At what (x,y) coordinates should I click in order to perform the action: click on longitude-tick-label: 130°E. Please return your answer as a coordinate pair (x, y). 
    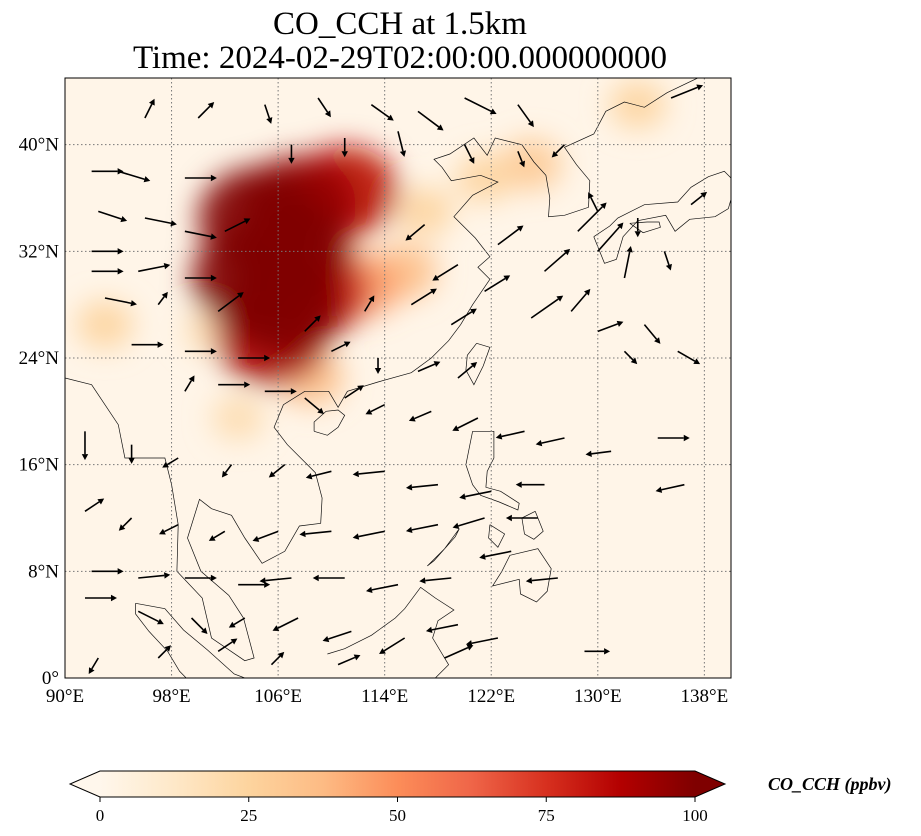
    Looking at the image, I should click on (598, 696).